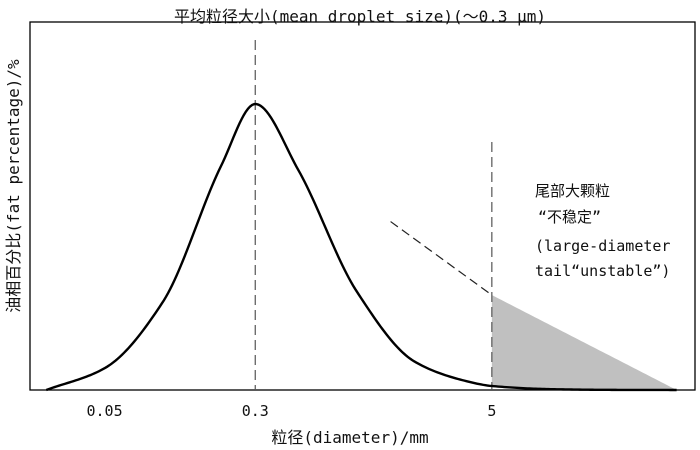 Image resolution: width=700 pixels, height=450 pixels. Describe the element at coordinates (13, 186) in the screenshot. I see `y-axis-title: 油相百分比(fat percentage)/%` at that location.